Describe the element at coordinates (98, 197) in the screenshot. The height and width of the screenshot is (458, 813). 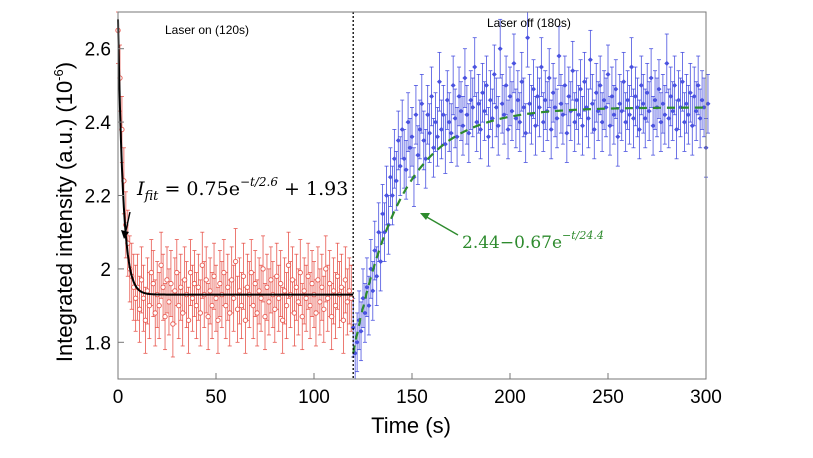
I see `y-tick-label: 2.2` at that location.